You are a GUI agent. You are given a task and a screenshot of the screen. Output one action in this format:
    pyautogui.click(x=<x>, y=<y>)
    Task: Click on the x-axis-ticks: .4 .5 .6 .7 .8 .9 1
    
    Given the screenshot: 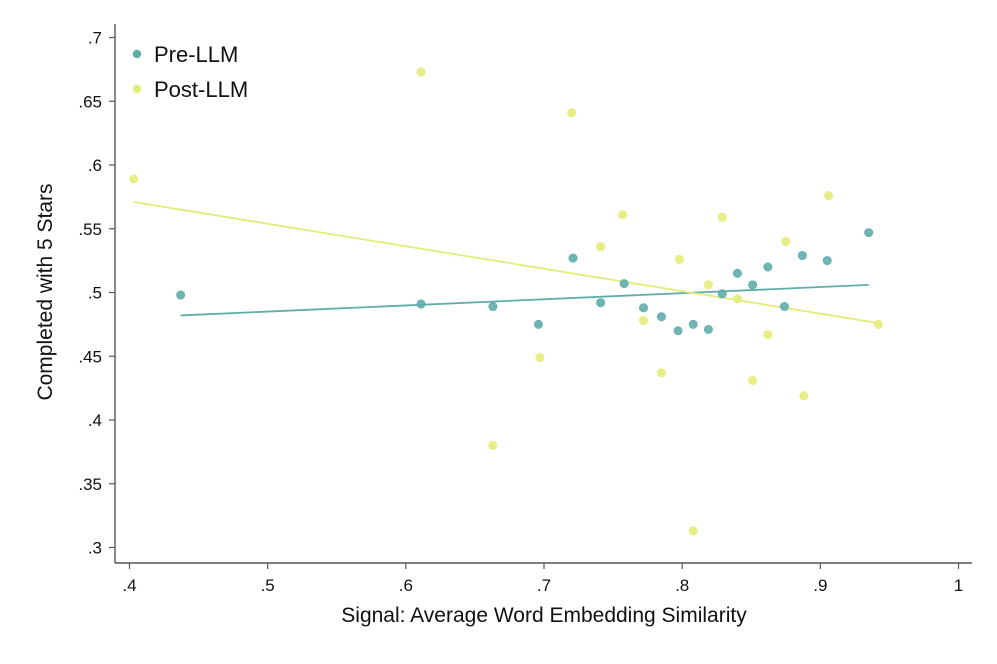 What is the action you would take?
    pyautogui.click(x=542, y=579)
    